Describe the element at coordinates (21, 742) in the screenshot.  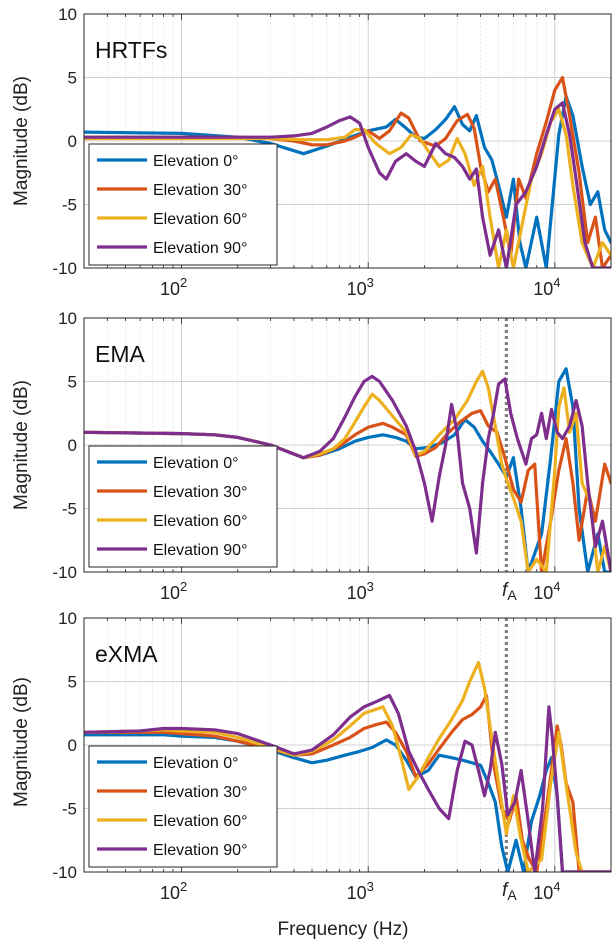
I see `y-axis-label-bottom: Magnitude (dB)` at that location.